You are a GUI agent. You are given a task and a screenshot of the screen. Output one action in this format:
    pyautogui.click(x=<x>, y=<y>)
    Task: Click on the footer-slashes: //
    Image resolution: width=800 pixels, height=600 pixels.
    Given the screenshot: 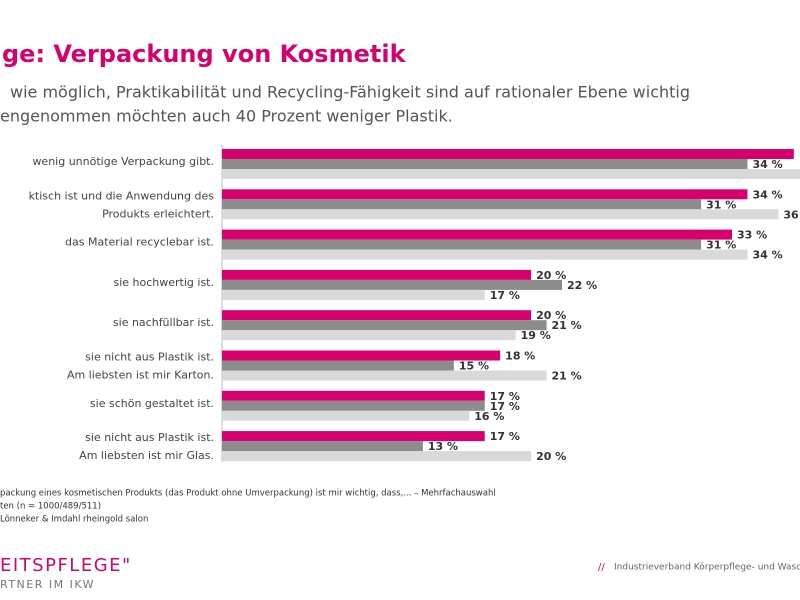 What is the action you would take?
    pyautogui.click(x=601, y=567)
    